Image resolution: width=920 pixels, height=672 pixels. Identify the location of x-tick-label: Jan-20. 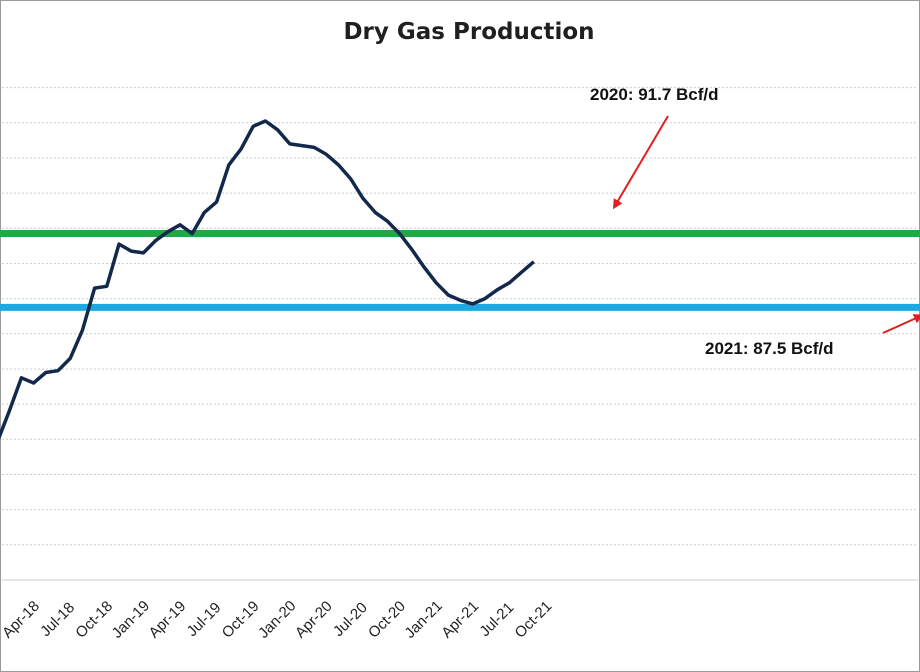
(277, 619).